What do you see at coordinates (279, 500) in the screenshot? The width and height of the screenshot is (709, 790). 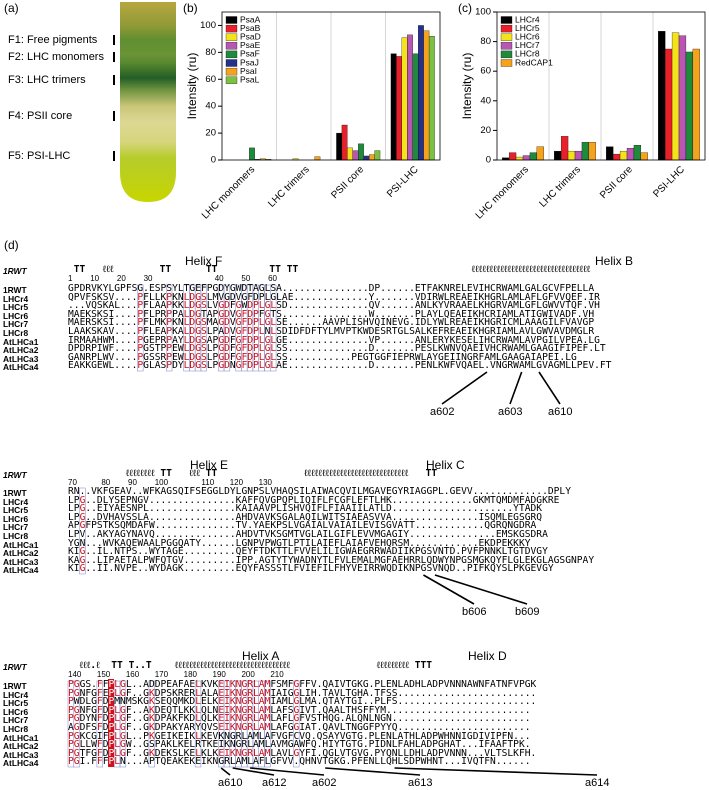 I see `residue: P` at bounding box center [279, 500].